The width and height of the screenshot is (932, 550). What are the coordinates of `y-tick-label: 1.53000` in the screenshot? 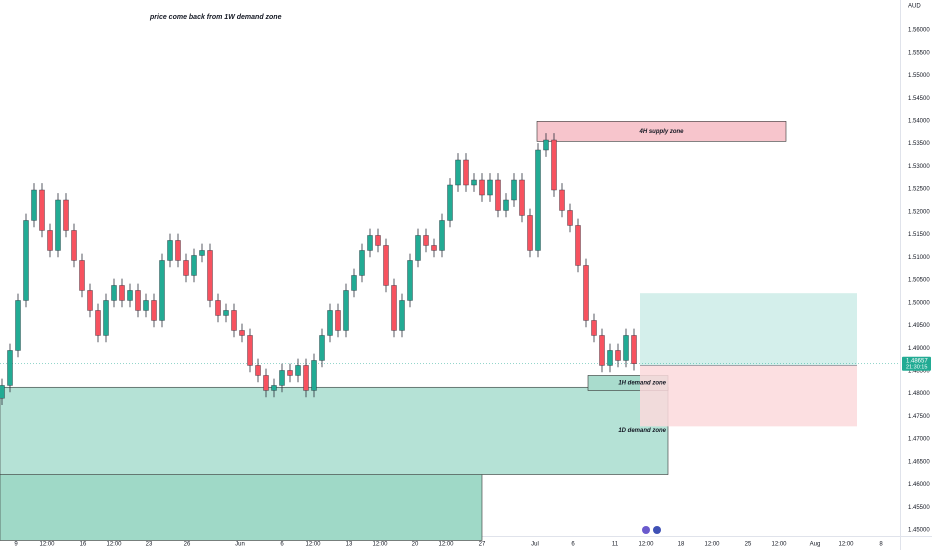 It's located at (919, 167).